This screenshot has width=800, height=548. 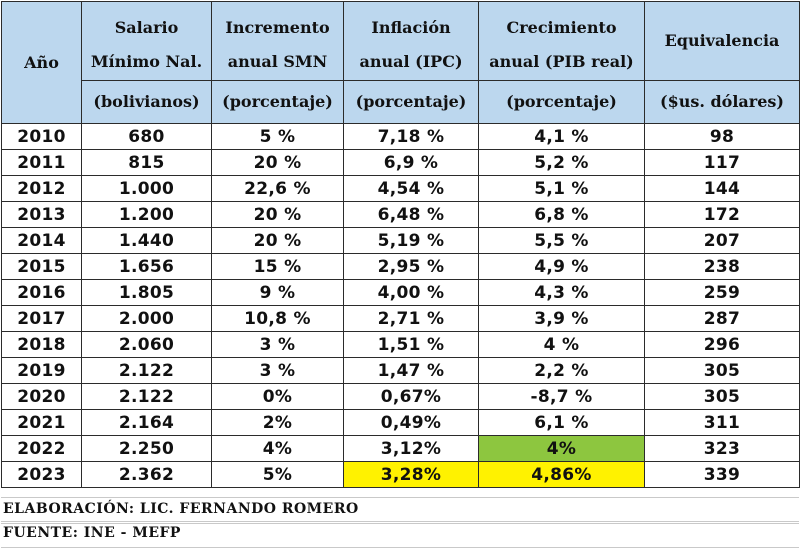 I want to click on cell-growth: 4,86%, so click(x=561, y=474).